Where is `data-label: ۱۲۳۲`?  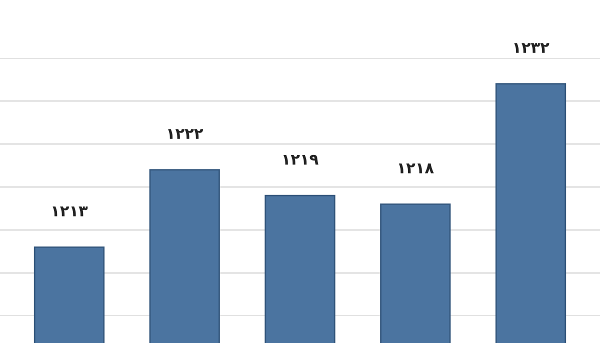 data-label: ۱۲۳۲ is located at coordinates (532, 48).